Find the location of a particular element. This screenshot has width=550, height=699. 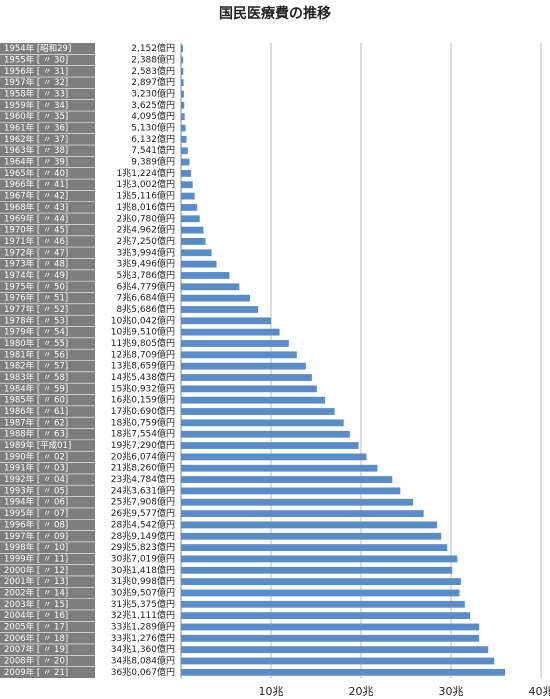

value-label: 33兆1,276億円 is located at coordinates (143, 638).